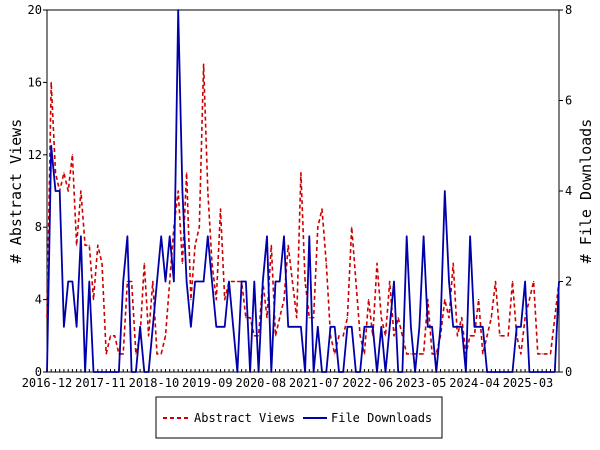 The height and width of the screenshot is (450, 600). What do you see at coordinates (568, 10) in the screenshot?
I see `y-right-tick-label: 8` at bounding box center [568, 10].